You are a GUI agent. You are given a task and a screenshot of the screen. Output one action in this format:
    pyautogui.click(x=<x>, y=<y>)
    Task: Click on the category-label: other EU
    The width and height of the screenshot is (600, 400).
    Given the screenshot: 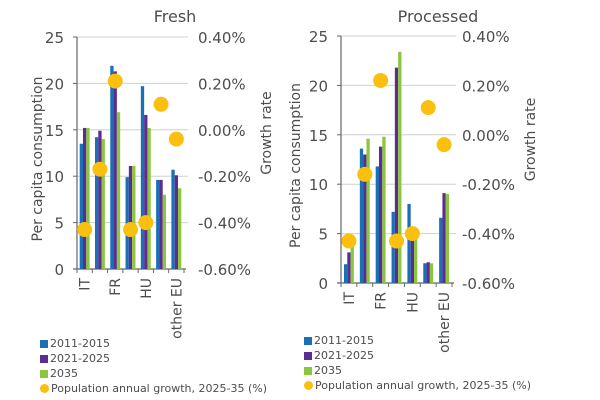 What is the action you would take?
    pyautogui.click(x=445, y=322)
    